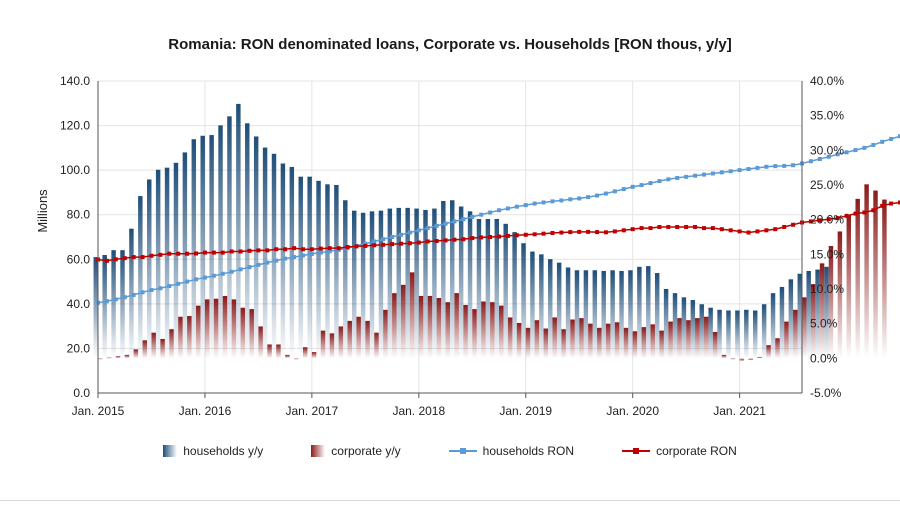 This screenshot has height=510, width=900. What do you see at coordinates (42, 211) in the screenshot?
I see `y-axis-title: Millions` at bounding box center [42, 211].